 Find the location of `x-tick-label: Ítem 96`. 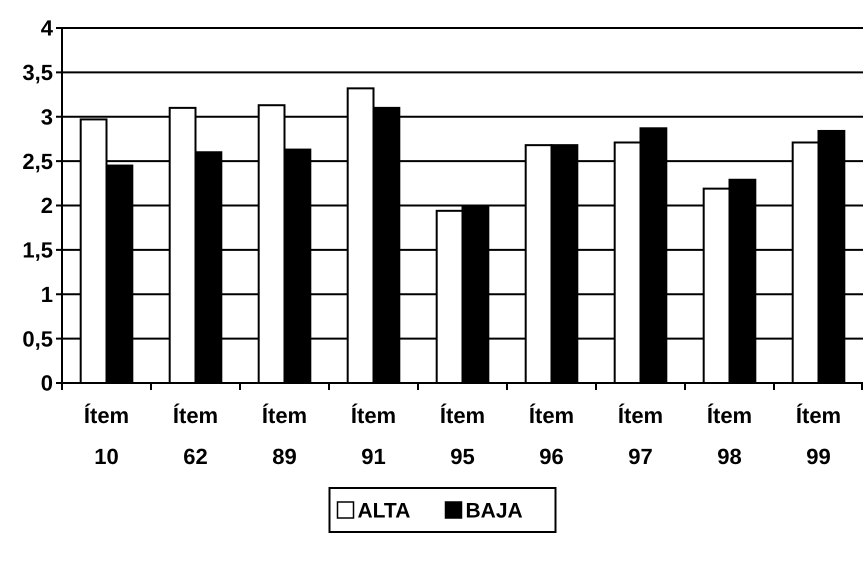

x-tick-label: Ítem 96 is located at coordinates (551, 436).